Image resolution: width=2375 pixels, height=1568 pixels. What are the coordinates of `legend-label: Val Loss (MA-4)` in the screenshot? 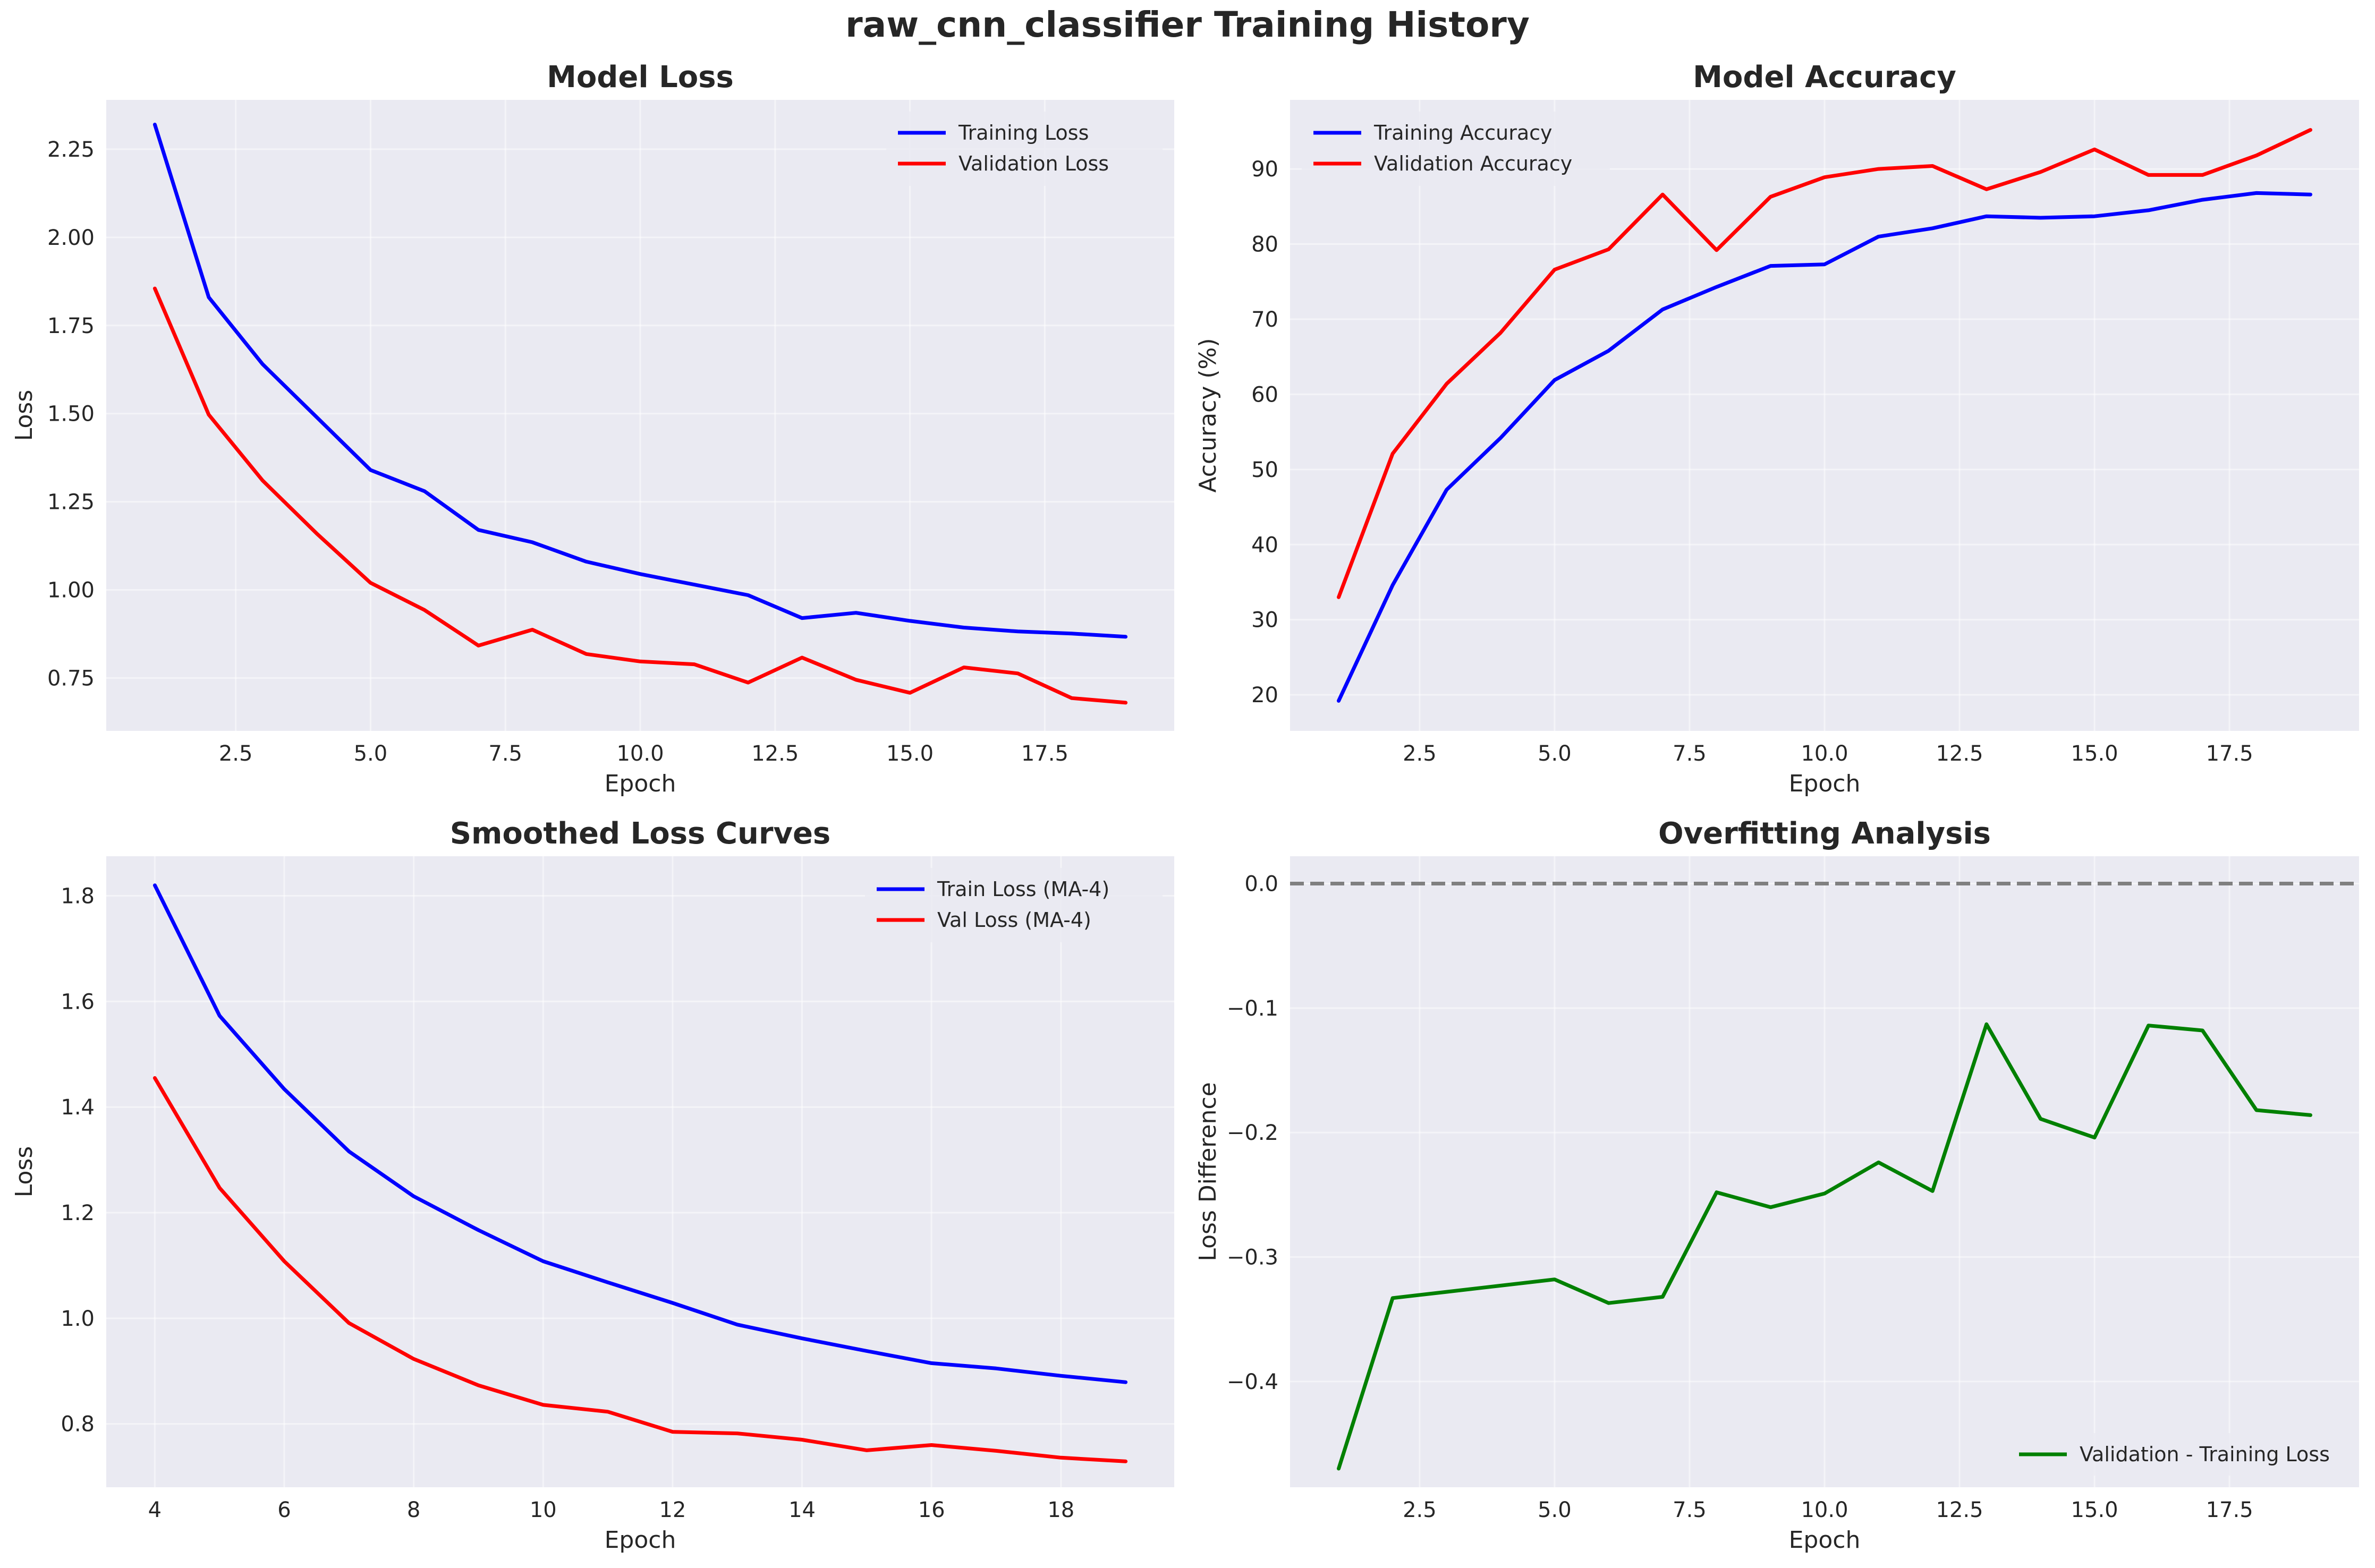 It's located at (1014, 920).